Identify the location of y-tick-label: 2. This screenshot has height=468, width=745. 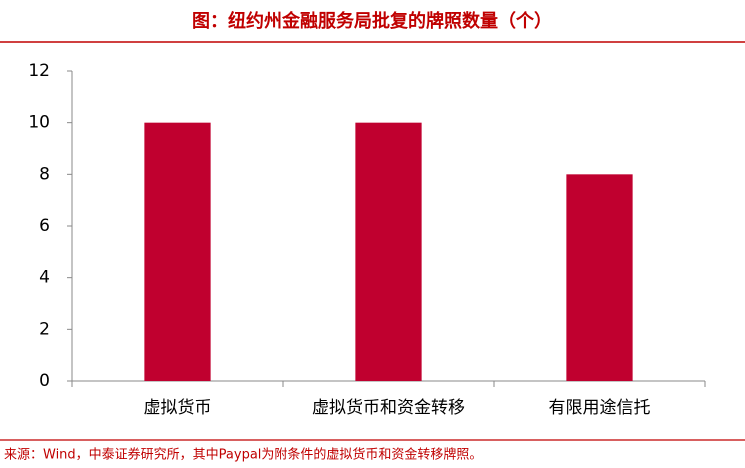
(44, 329).